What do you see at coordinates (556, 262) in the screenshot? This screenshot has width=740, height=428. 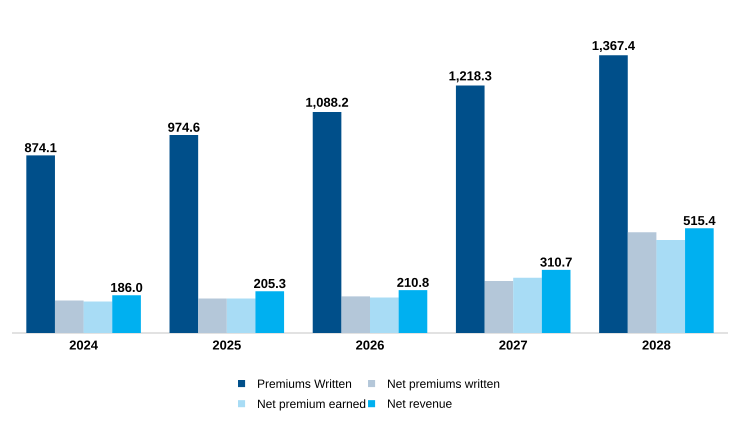 I see `data-label: 310.7` at bounding box center [556, 262].